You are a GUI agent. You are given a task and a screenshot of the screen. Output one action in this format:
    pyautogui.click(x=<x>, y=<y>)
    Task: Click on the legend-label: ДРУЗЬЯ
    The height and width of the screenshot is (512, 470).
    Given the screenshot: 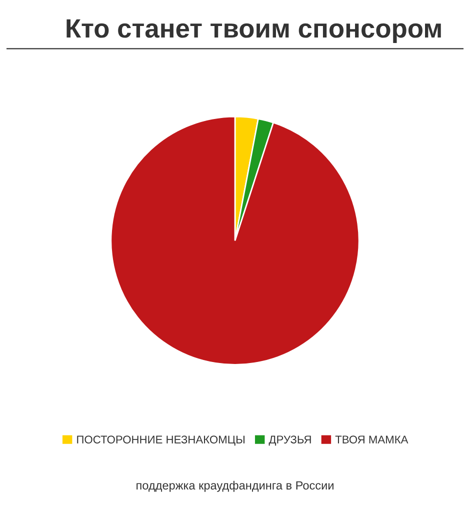 What is the action you would take?
    pyautogui.click(x=289, y=441)
    